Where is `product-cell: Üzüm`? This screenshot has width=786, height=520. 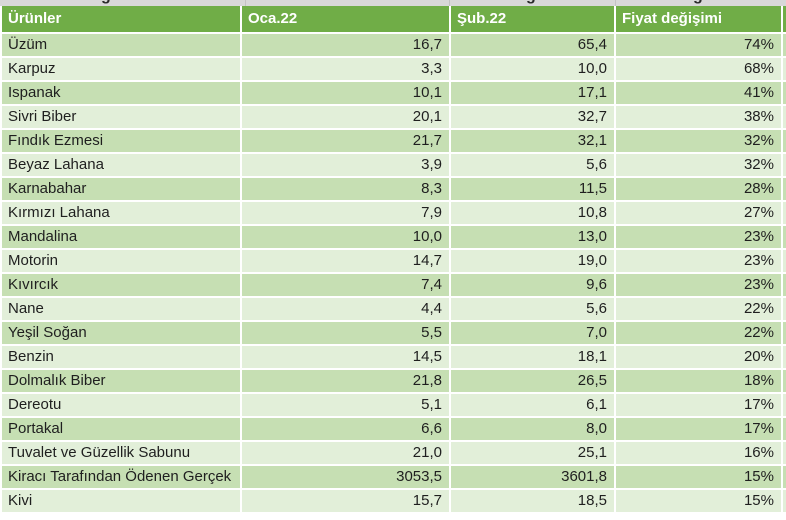
product-cell: Üzüm is located at coordinates (121, 45).